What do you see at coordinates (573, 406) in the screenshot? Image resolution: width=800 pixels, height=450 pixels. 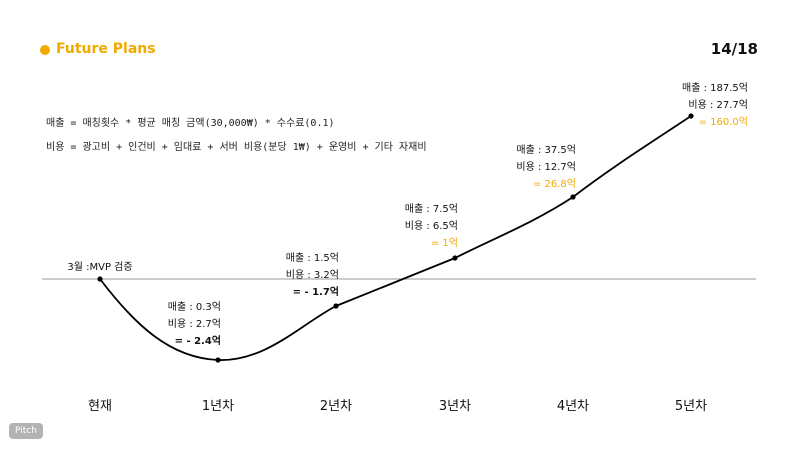 I see `x-tick-label: 4년차` at bounding box center [573, 406].